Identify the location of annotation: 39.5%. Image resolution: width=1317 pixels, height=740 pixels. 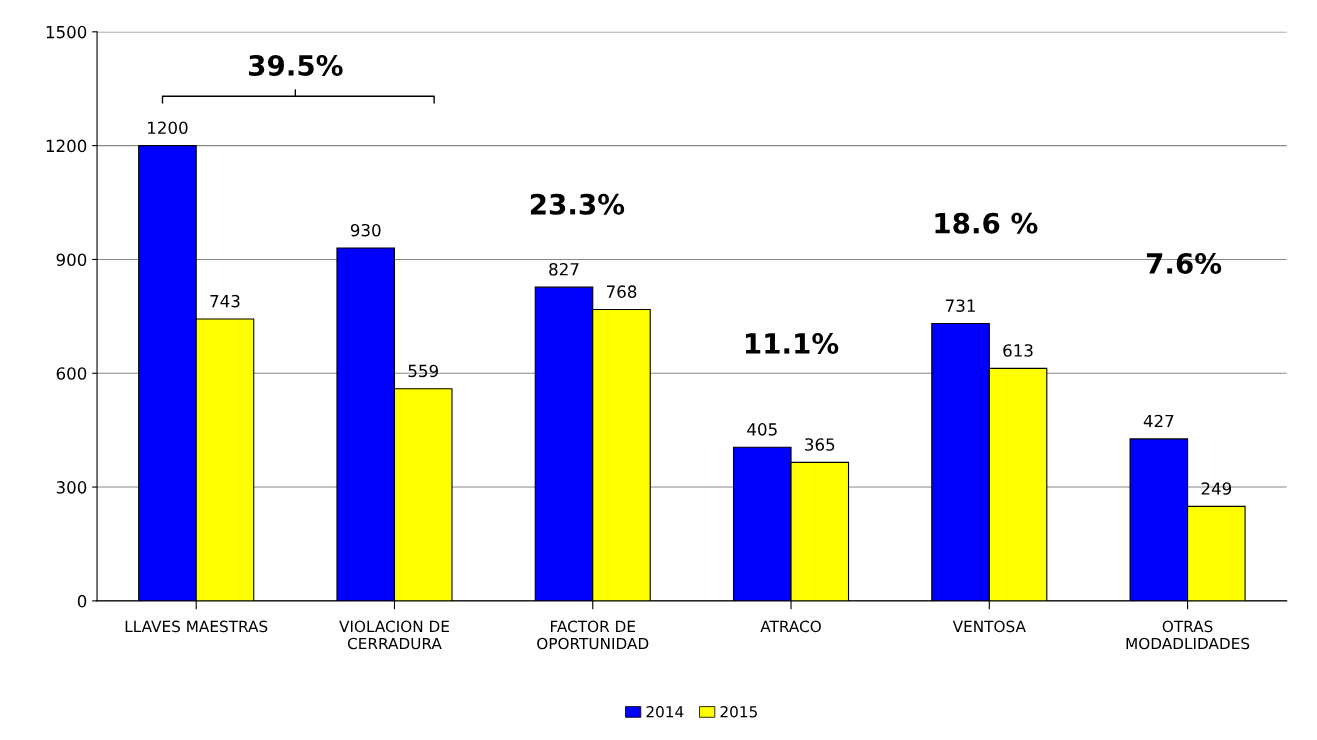
(296, 65).